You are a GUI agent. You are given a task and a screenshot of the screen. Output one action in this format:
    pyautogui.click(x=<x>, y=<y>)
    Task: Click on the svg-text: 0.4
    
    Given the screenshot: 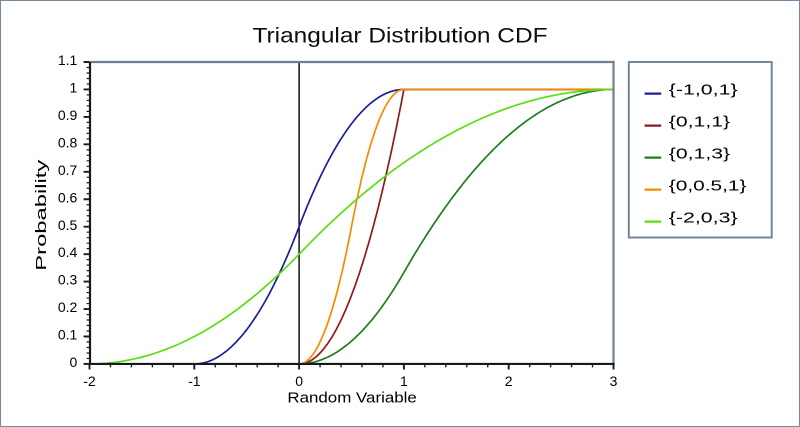 What is the action you would take?
    pyautogui.click(x=68, y=252)
    